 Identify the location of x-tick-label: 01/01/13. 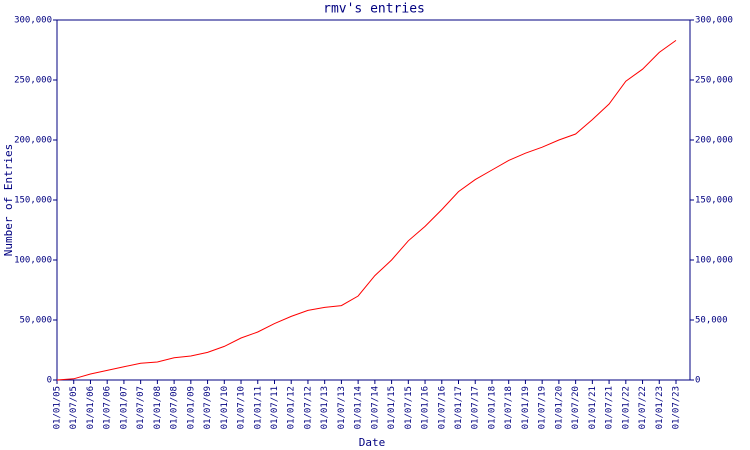
(325, 407).